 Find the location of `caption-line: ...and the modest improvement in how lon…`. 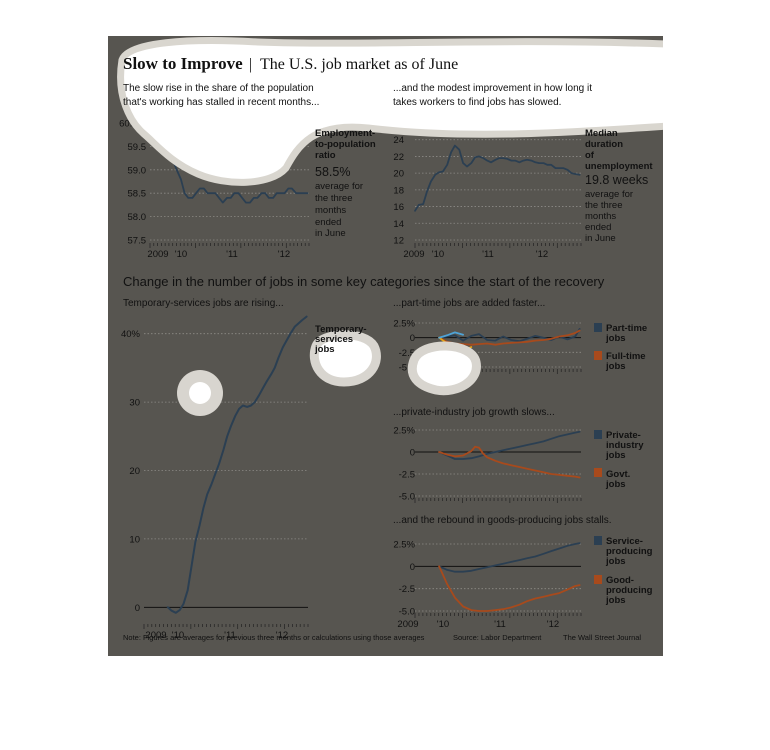

caption-line: ...and the modest improvement in how lon… is located at coordinates (492, 88).